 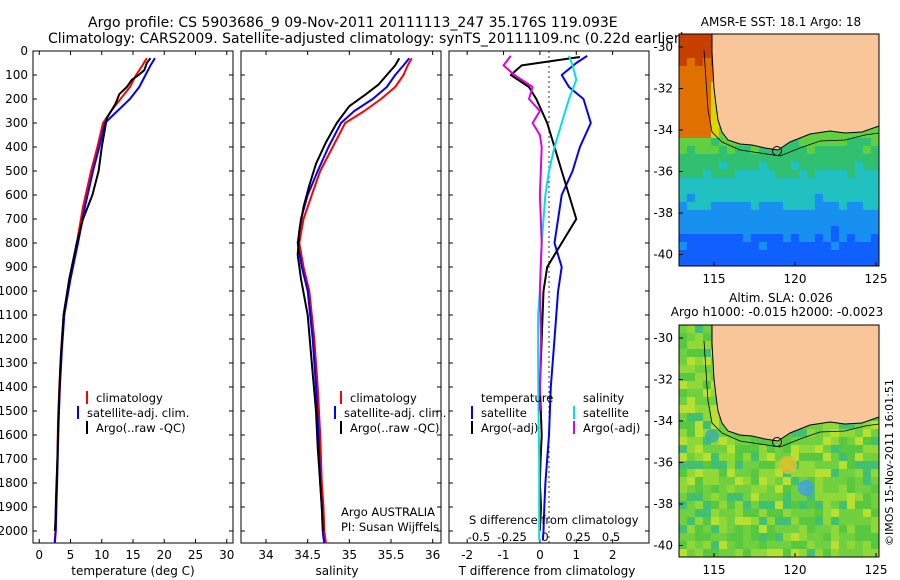 I want to click on x-tick-label: 34.5, so click(x=307, y=555).